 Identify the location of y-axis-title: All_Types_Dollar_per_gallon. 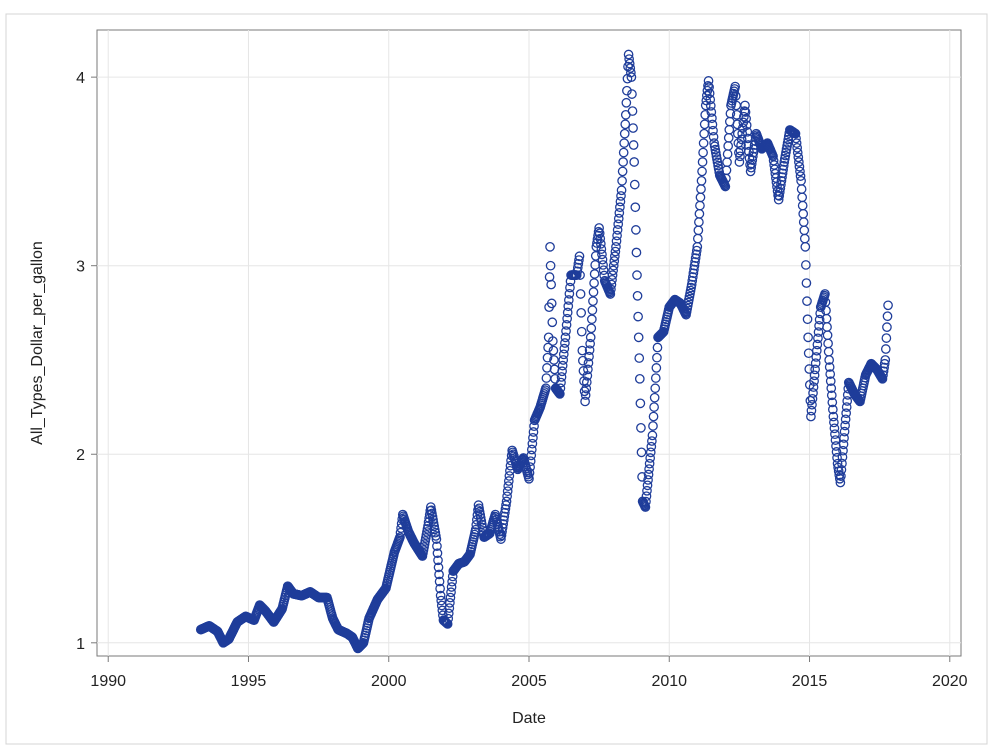
(37, 343).